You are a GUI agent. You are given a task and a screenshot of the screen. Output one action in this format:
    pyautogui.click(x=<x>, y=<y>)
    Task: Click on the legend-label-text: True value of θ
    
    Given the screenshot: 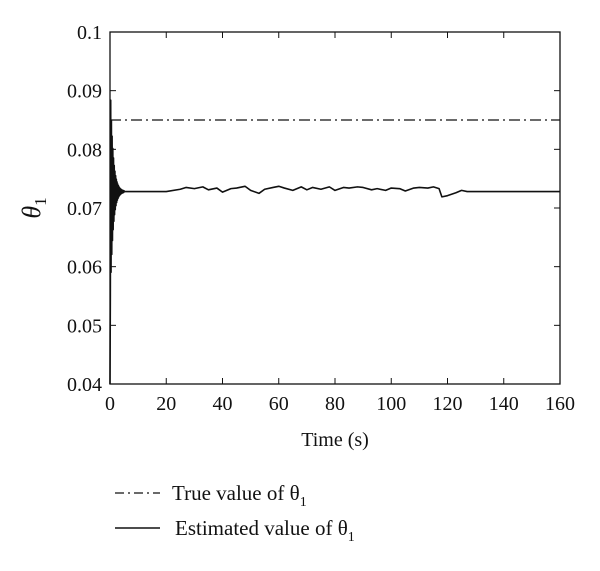 What is the action you would take?
    pyautogui.click(x=236, y=493)
    